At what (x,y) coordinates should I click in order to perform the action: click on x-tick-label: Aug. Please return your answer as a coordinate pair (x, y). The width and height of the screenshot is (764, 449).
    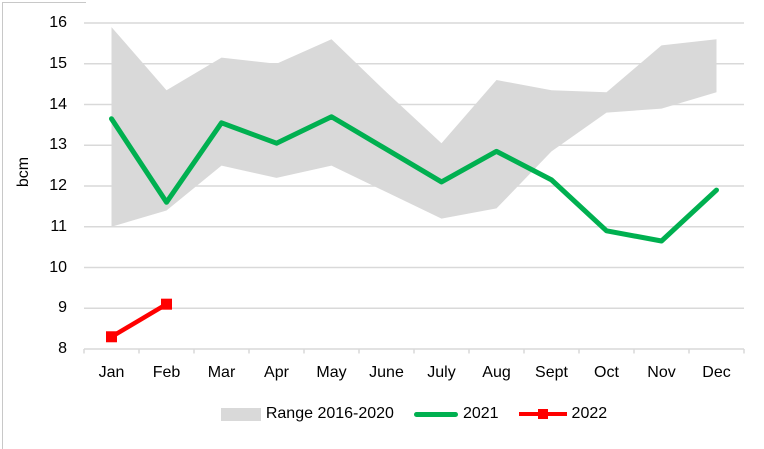
    Looking at the image, I should click on (496, 372).